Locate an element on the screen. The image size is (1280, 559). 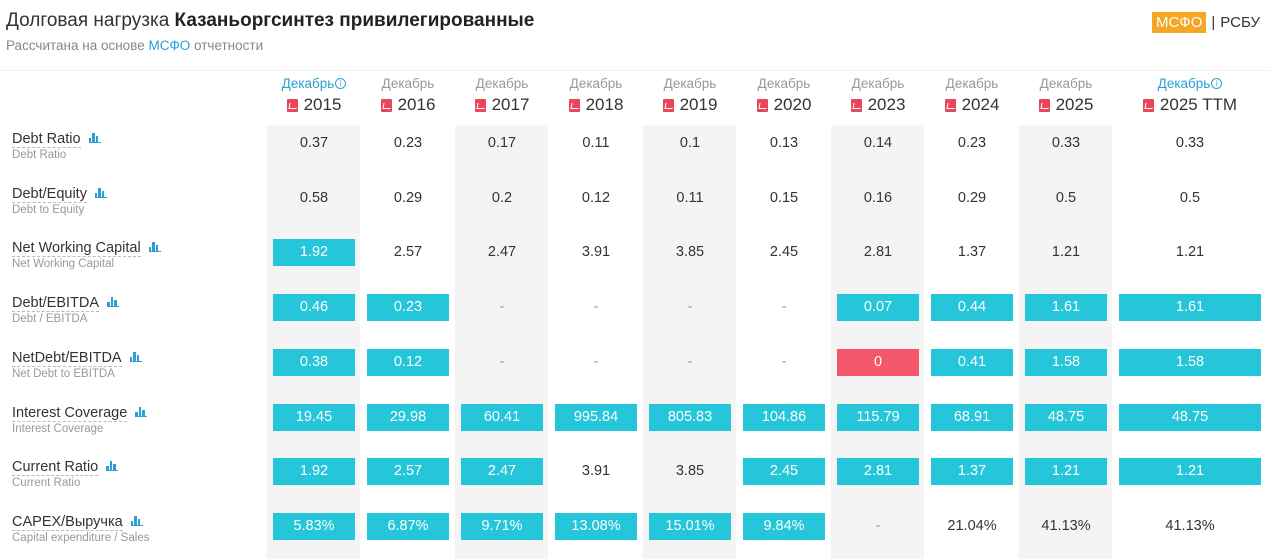
subtitle-prefix: Рассчитана на основе is located at coordinates (75, 45).